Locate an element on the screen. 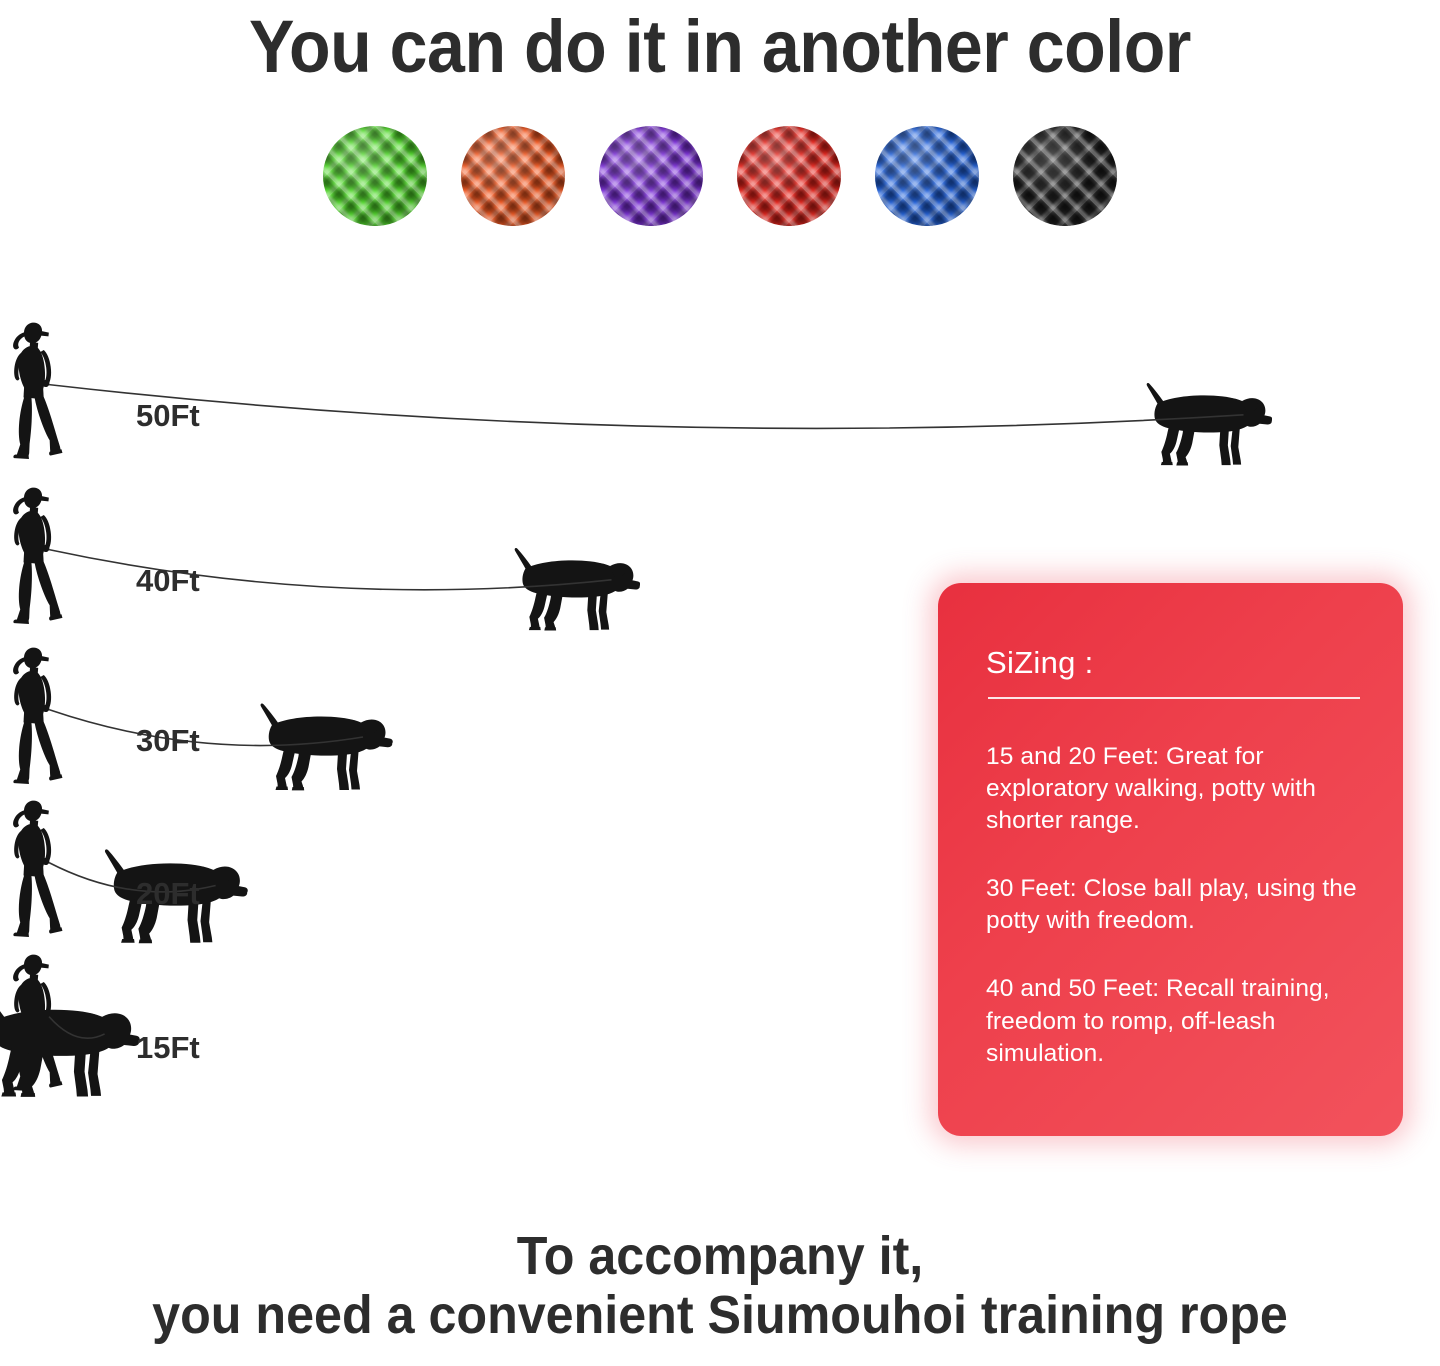  distance-label-15ft: 15Ft is located at coordinates (168, 1047).